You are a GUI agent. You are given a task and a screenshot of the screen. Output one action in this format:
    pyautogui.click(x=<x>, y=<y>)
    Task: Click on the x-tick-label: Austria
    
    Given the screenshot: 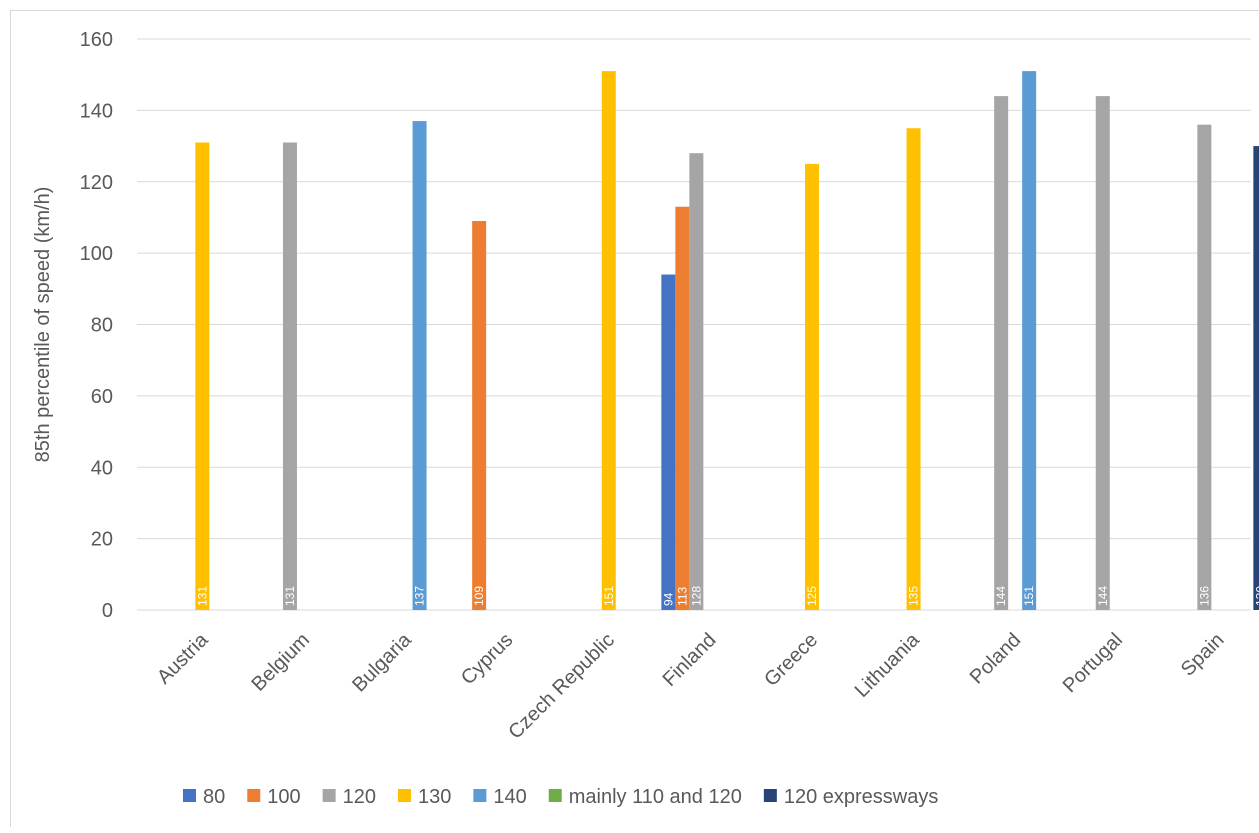 What is the action you would take?
    pyautogui.click(x=183, y=658)
    